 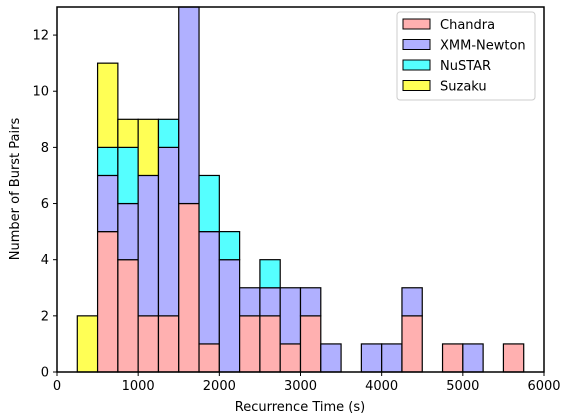 I want to click on x-tick-label: 3000, so click(x=300, y=386).